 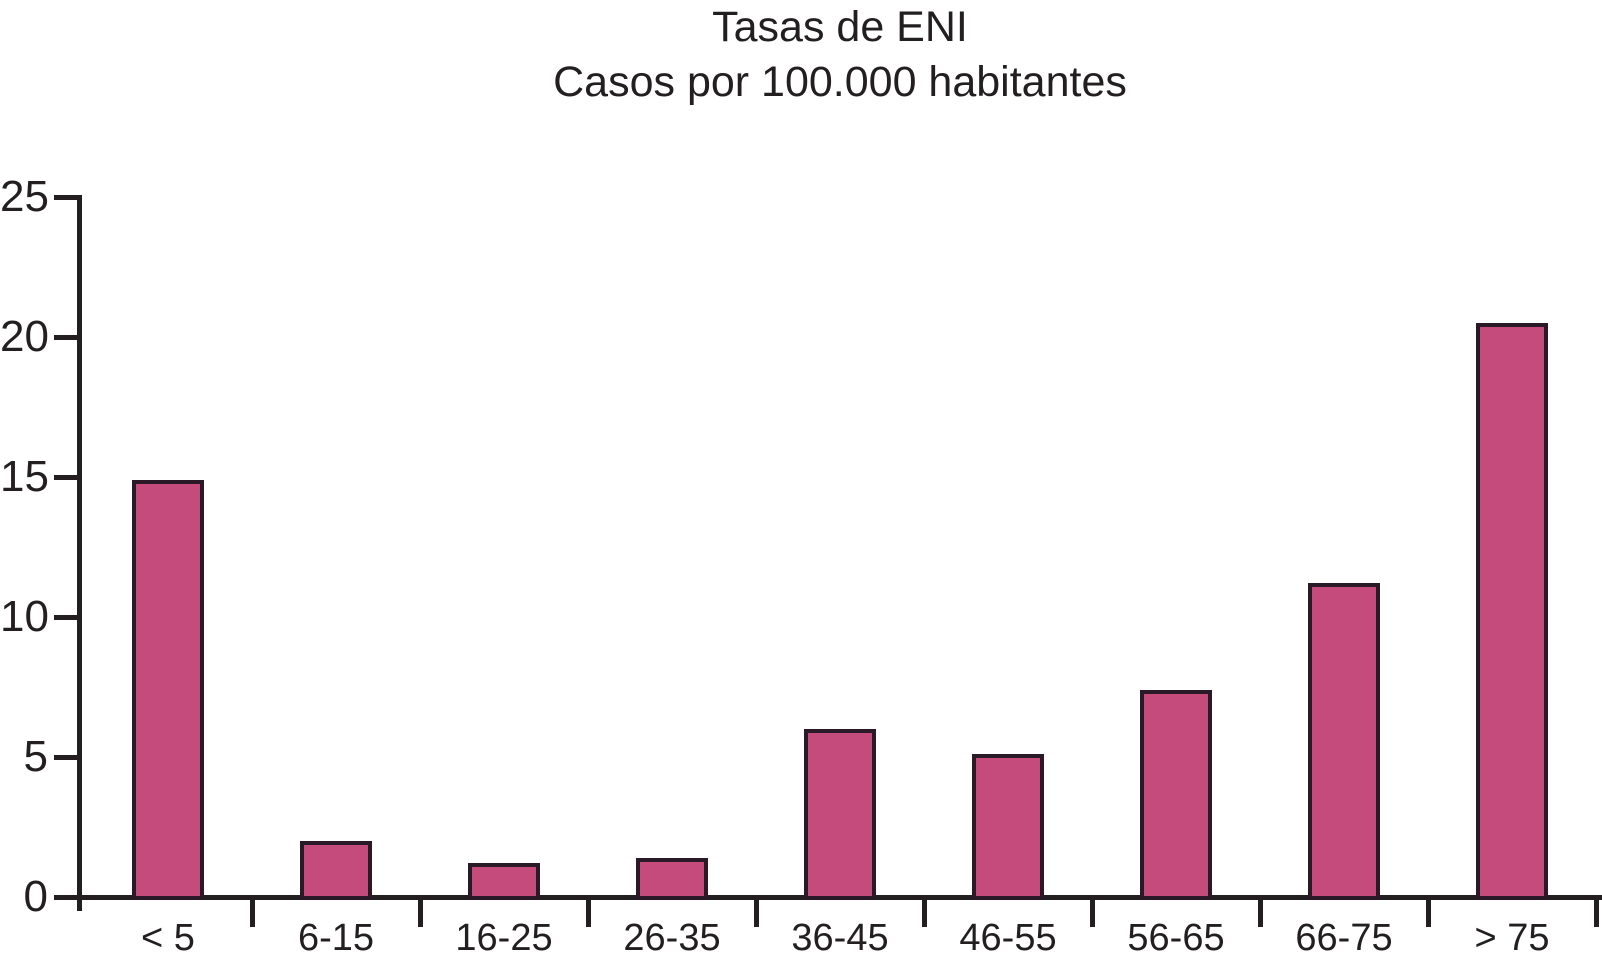 What do you see at coordinates (840, 27) in the screenshot?
I see `chart-title-line1: Tasas de ENI` at bounding box center [840, 27].